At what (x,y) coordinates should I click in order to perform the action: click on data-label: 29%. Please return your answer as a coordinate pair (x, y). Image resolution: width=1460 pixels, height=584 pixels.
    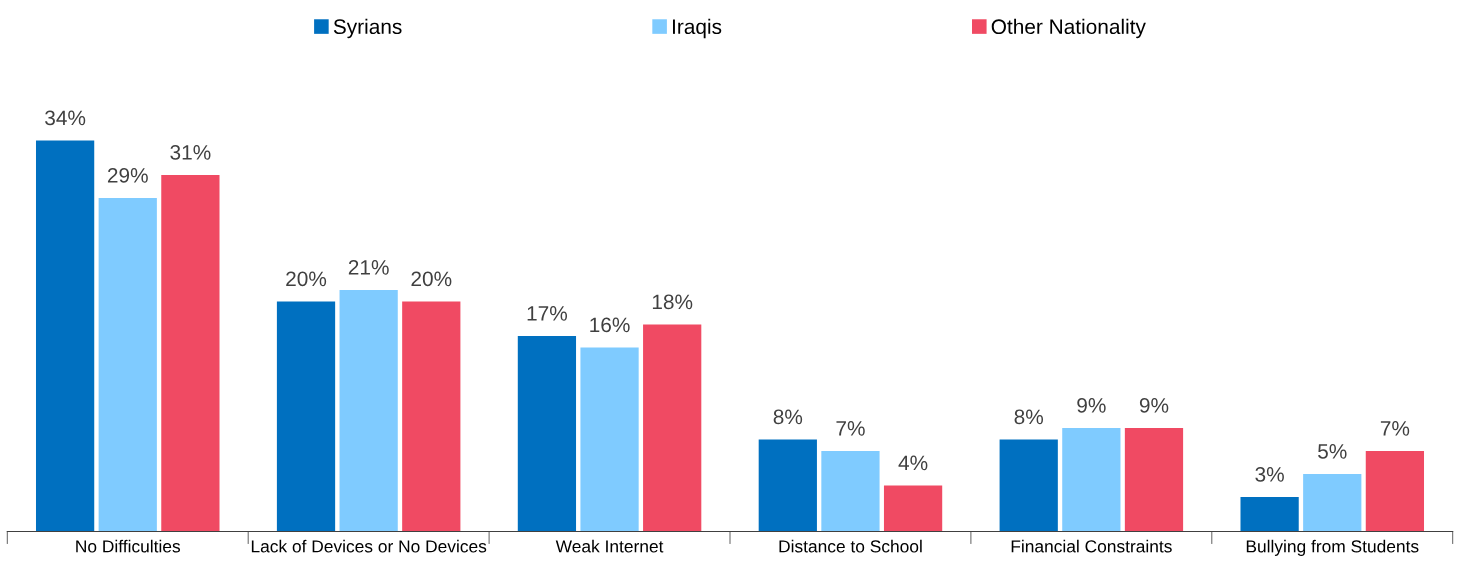
    Looking at the image, I should click on (127, 175).